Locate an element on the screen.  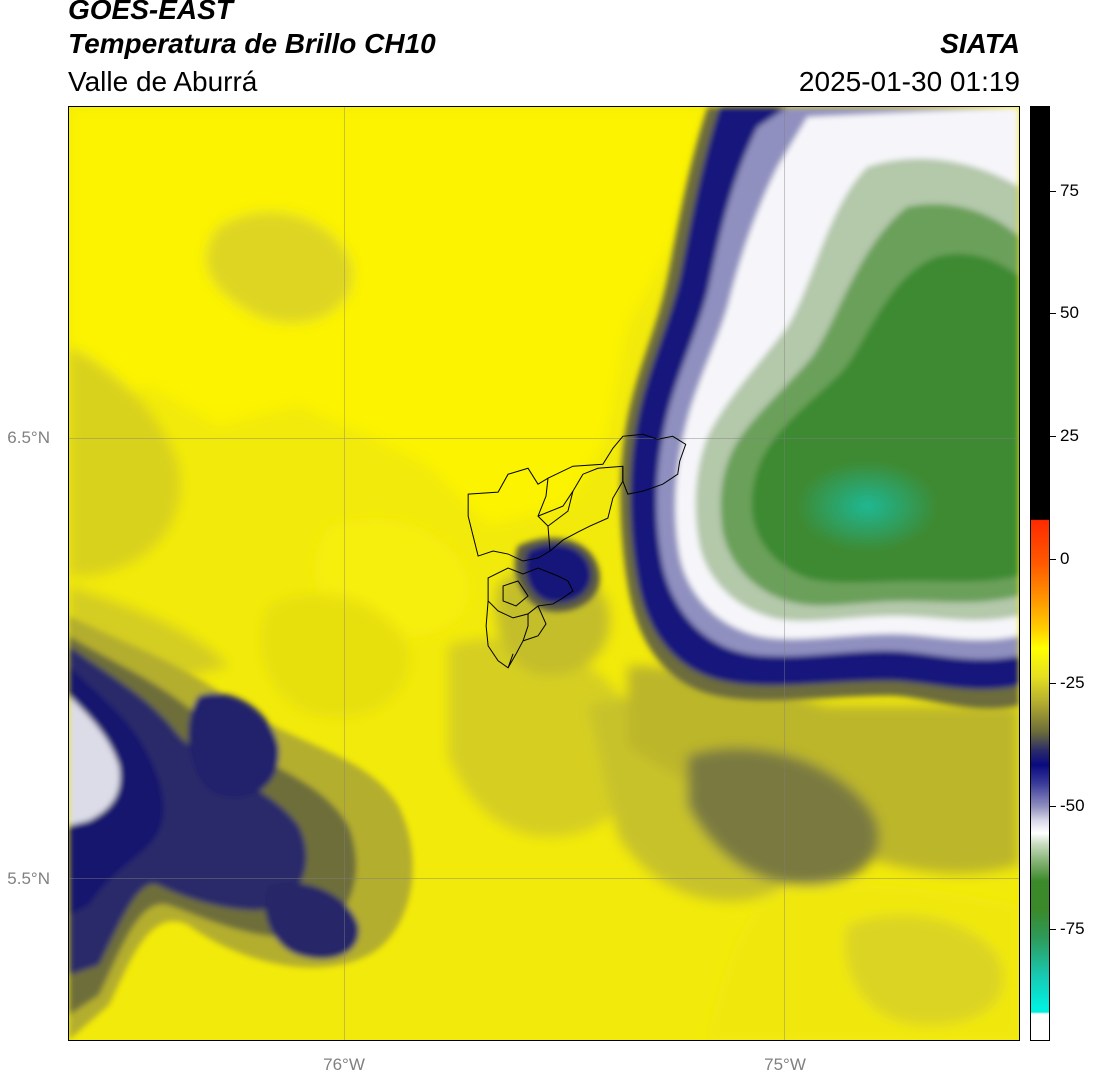
lat-tick-6-5: 6.5°N is located at coordinates (28, 437).